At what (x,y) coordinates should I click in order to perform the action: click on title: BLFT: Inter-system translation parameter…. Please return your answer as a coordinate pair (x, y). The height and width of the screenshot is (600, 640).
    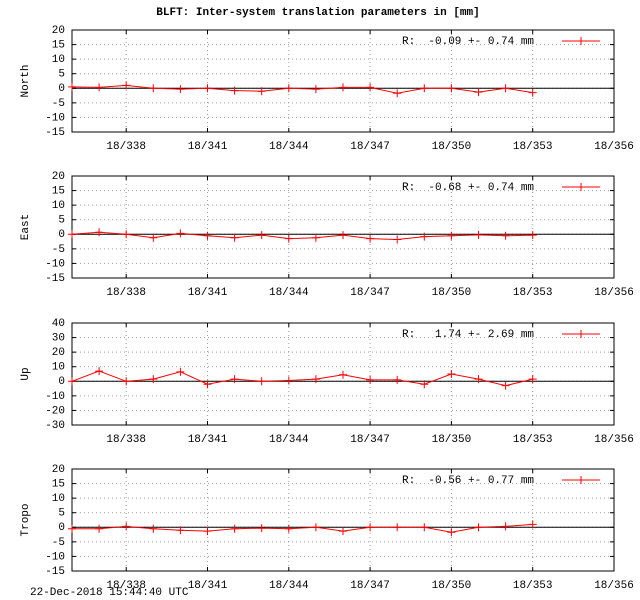
    Looking at the image, I should click on (317, 13).